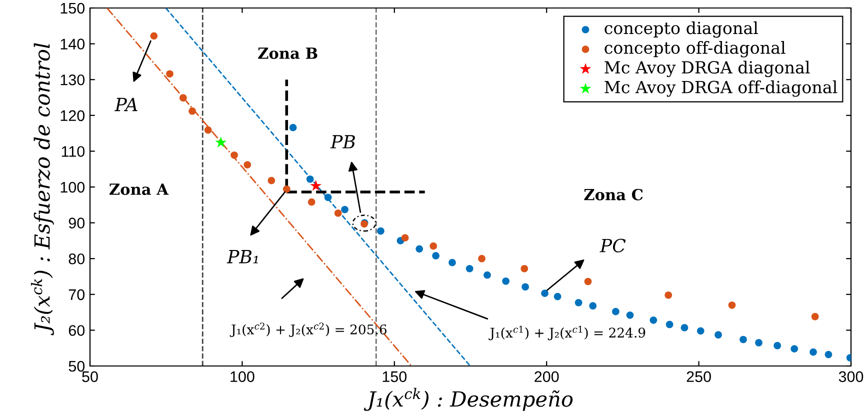 The height and width of the screenshot is (416, 865). What do you see at coordinates (695, 49) in the screenshot?
I see `legend-label: concepto off-diagonal` at bounding box center [695, 49].